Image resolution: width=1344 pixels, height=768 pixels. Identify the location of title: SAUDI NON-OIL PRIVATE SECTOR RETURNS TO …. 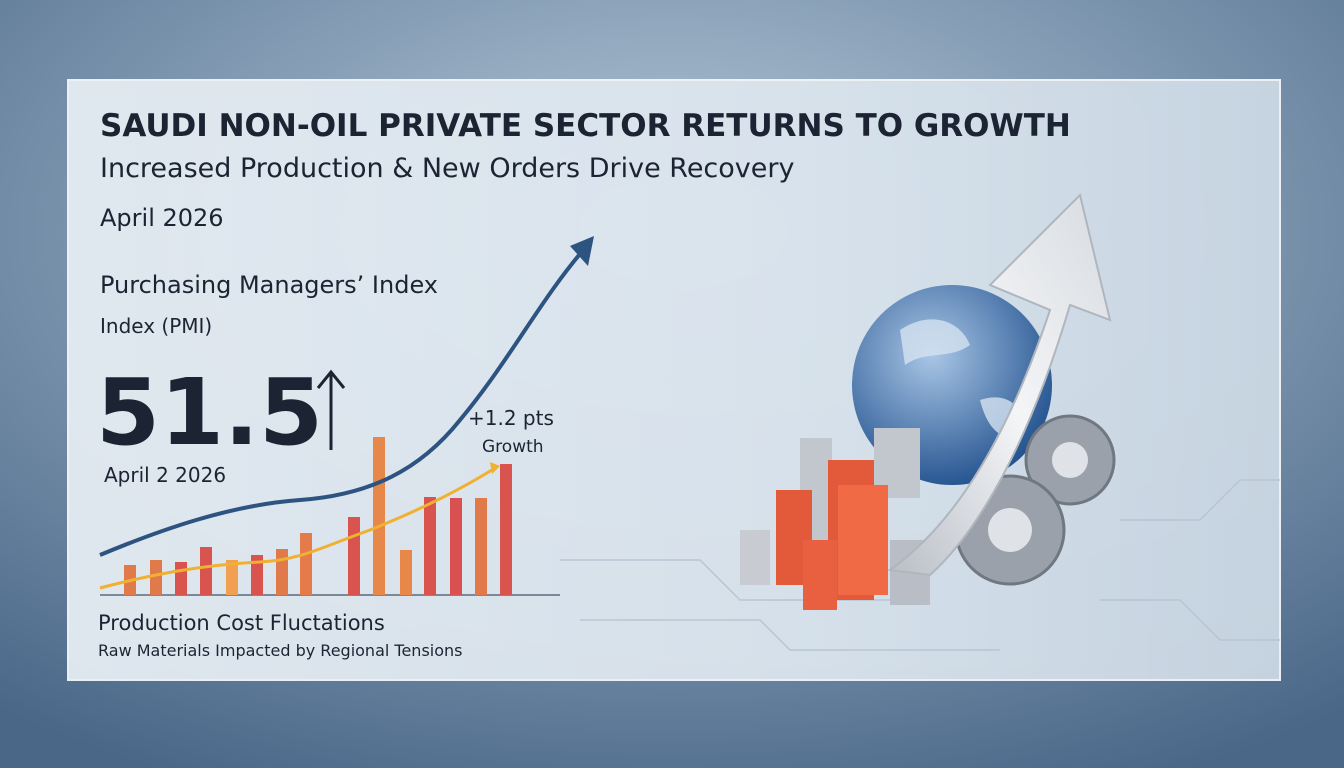
(585, 126).